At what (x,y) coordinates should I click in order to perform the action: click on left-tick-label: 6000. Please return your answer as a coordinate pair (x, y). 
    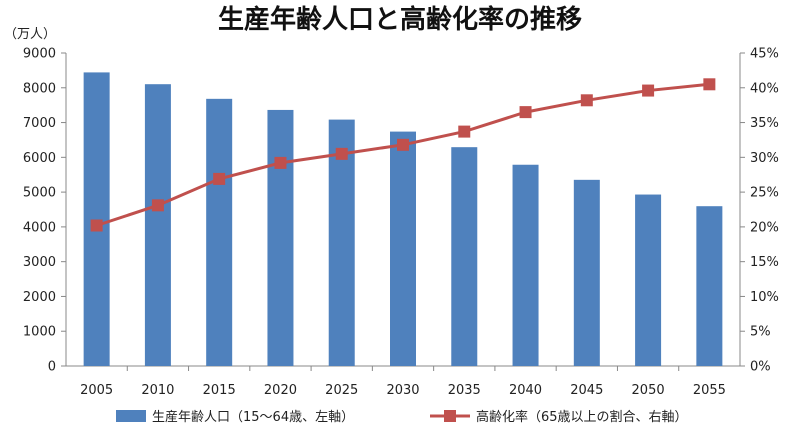
    Looking at the image, I should click on (39, 158).